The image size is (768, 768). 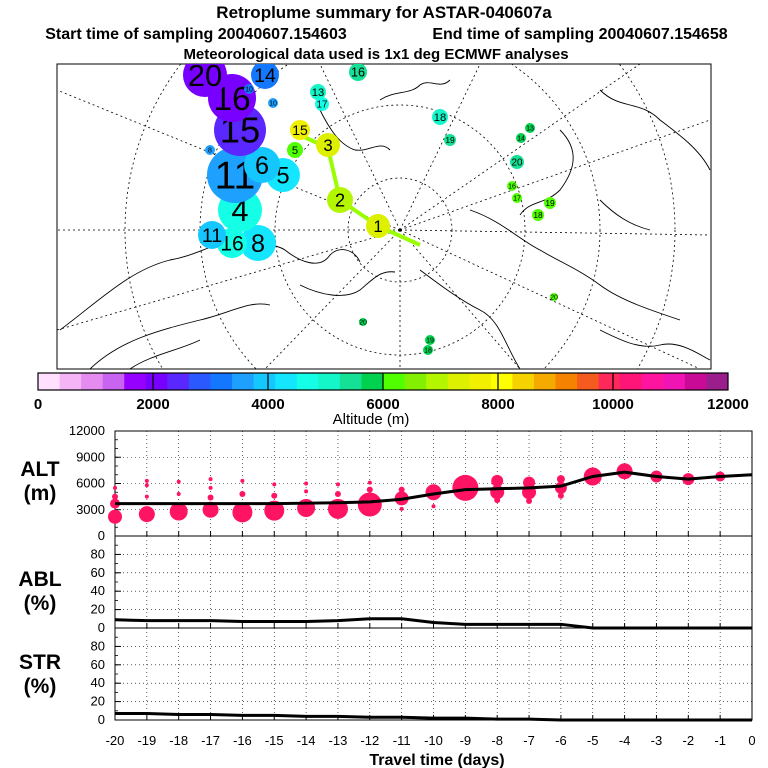 I want to click on plume-cluster-number: 10, so click(x=273, y=103).